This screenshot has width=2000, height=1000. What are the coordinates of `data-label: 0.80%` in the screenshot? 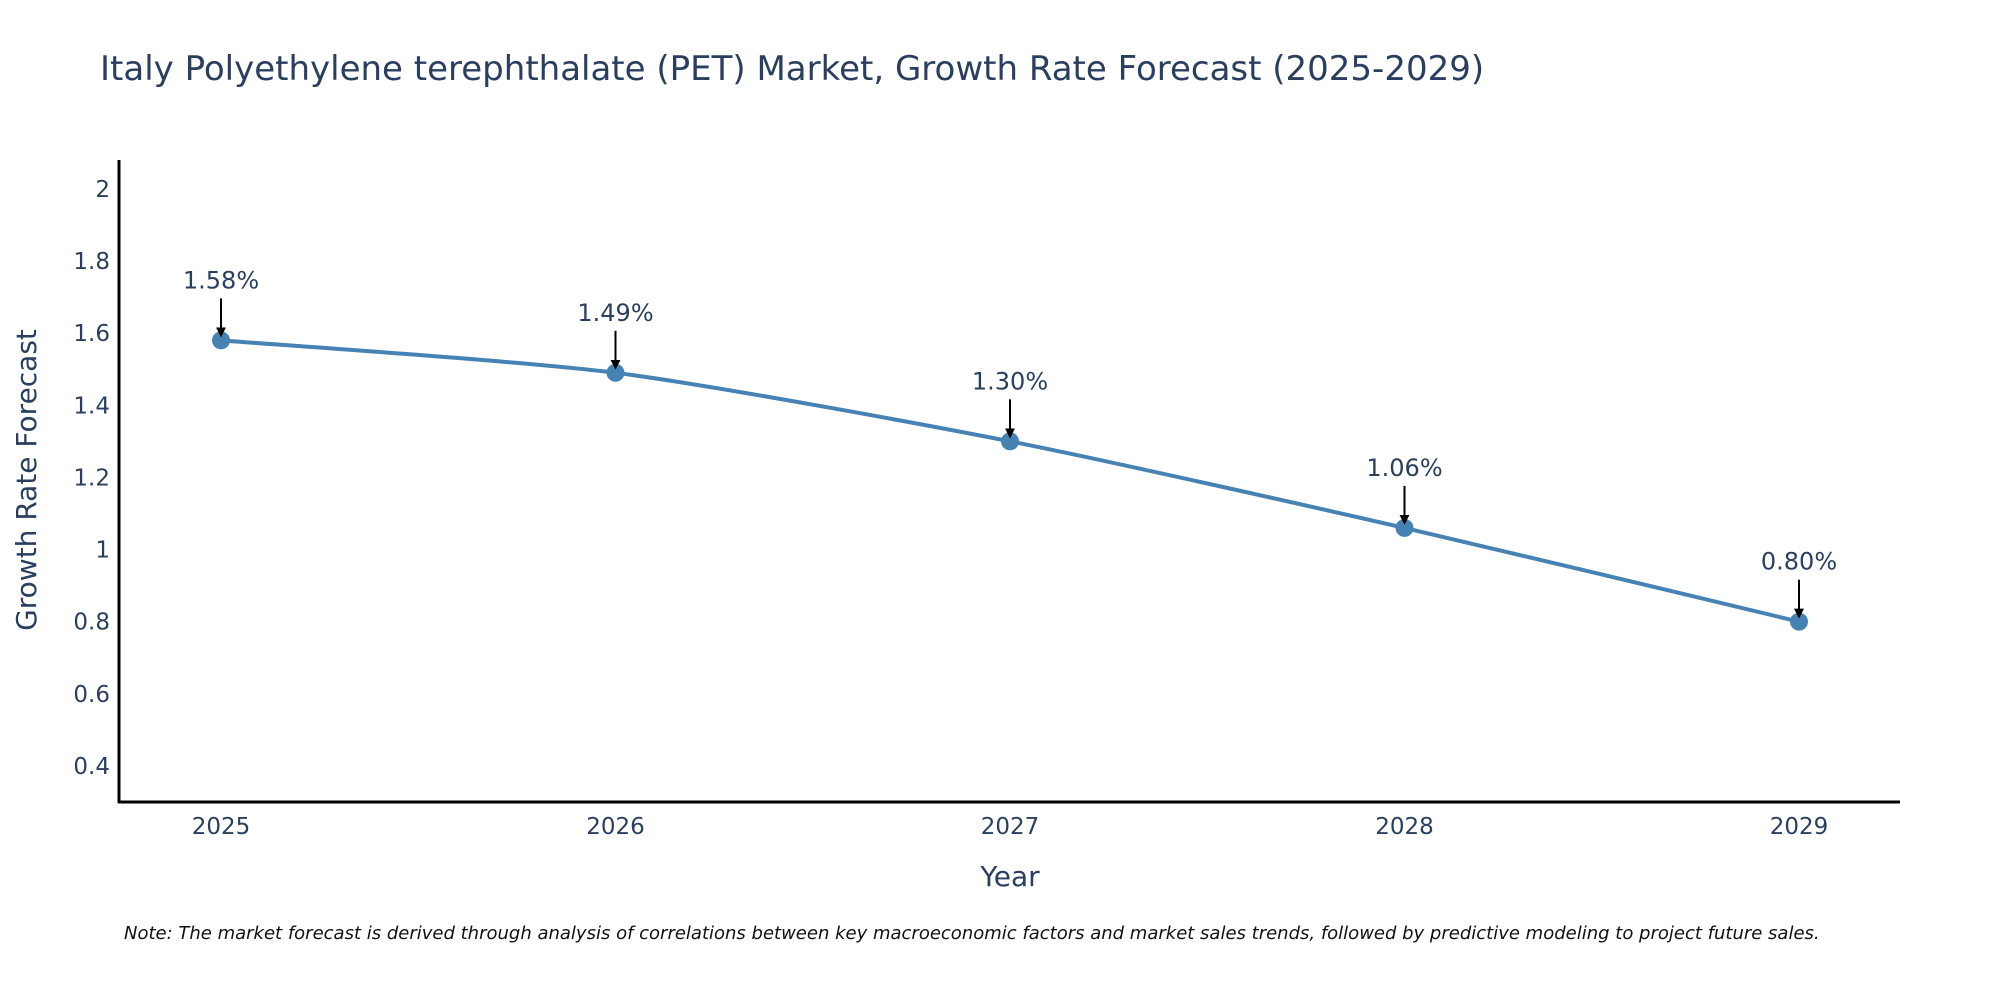 It's located at (1799, 562).